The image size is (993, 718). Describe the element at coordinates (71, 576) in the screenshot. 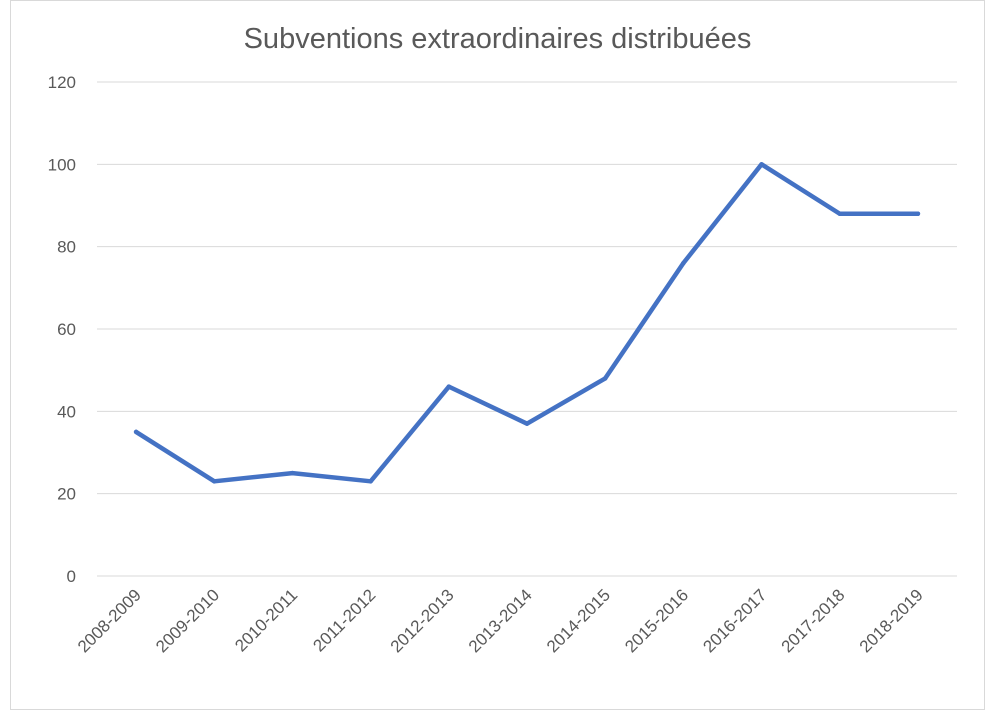

I see `y-tick-label: 0` at that location.